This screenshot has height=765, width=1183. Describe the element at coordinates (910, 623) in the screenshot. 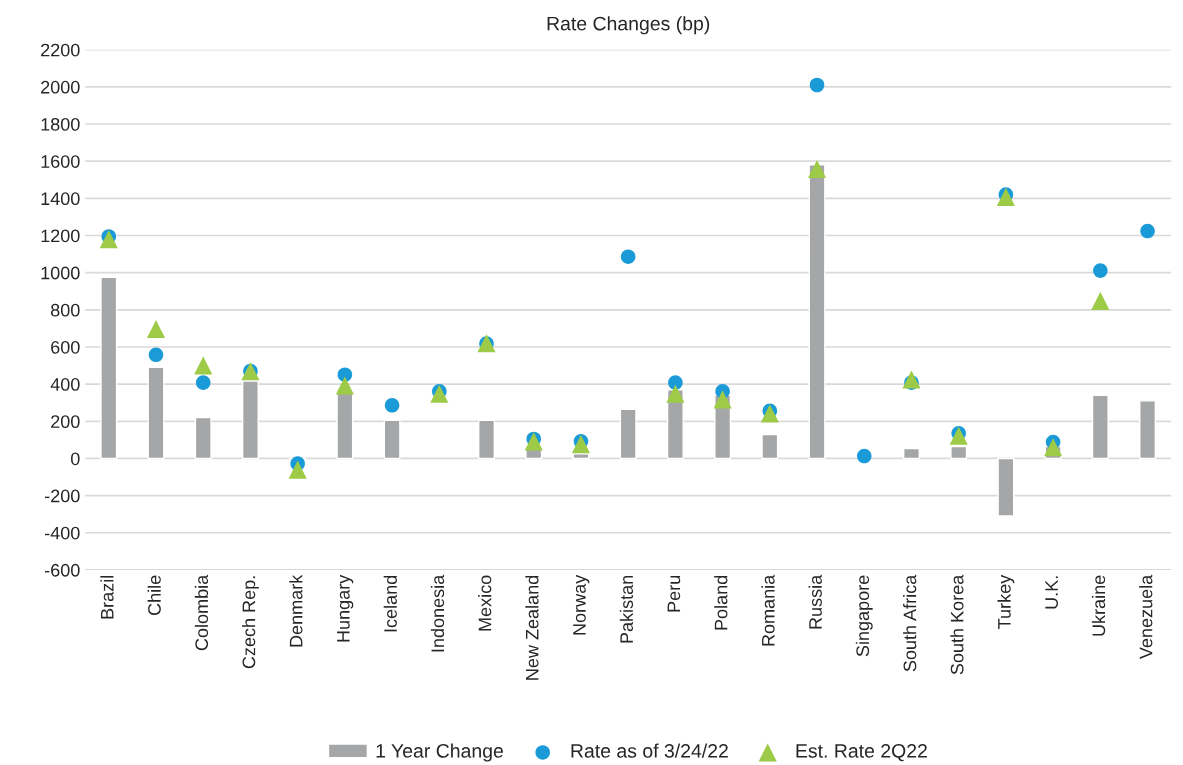

I see `x-tick-label: South Africa` at that location.